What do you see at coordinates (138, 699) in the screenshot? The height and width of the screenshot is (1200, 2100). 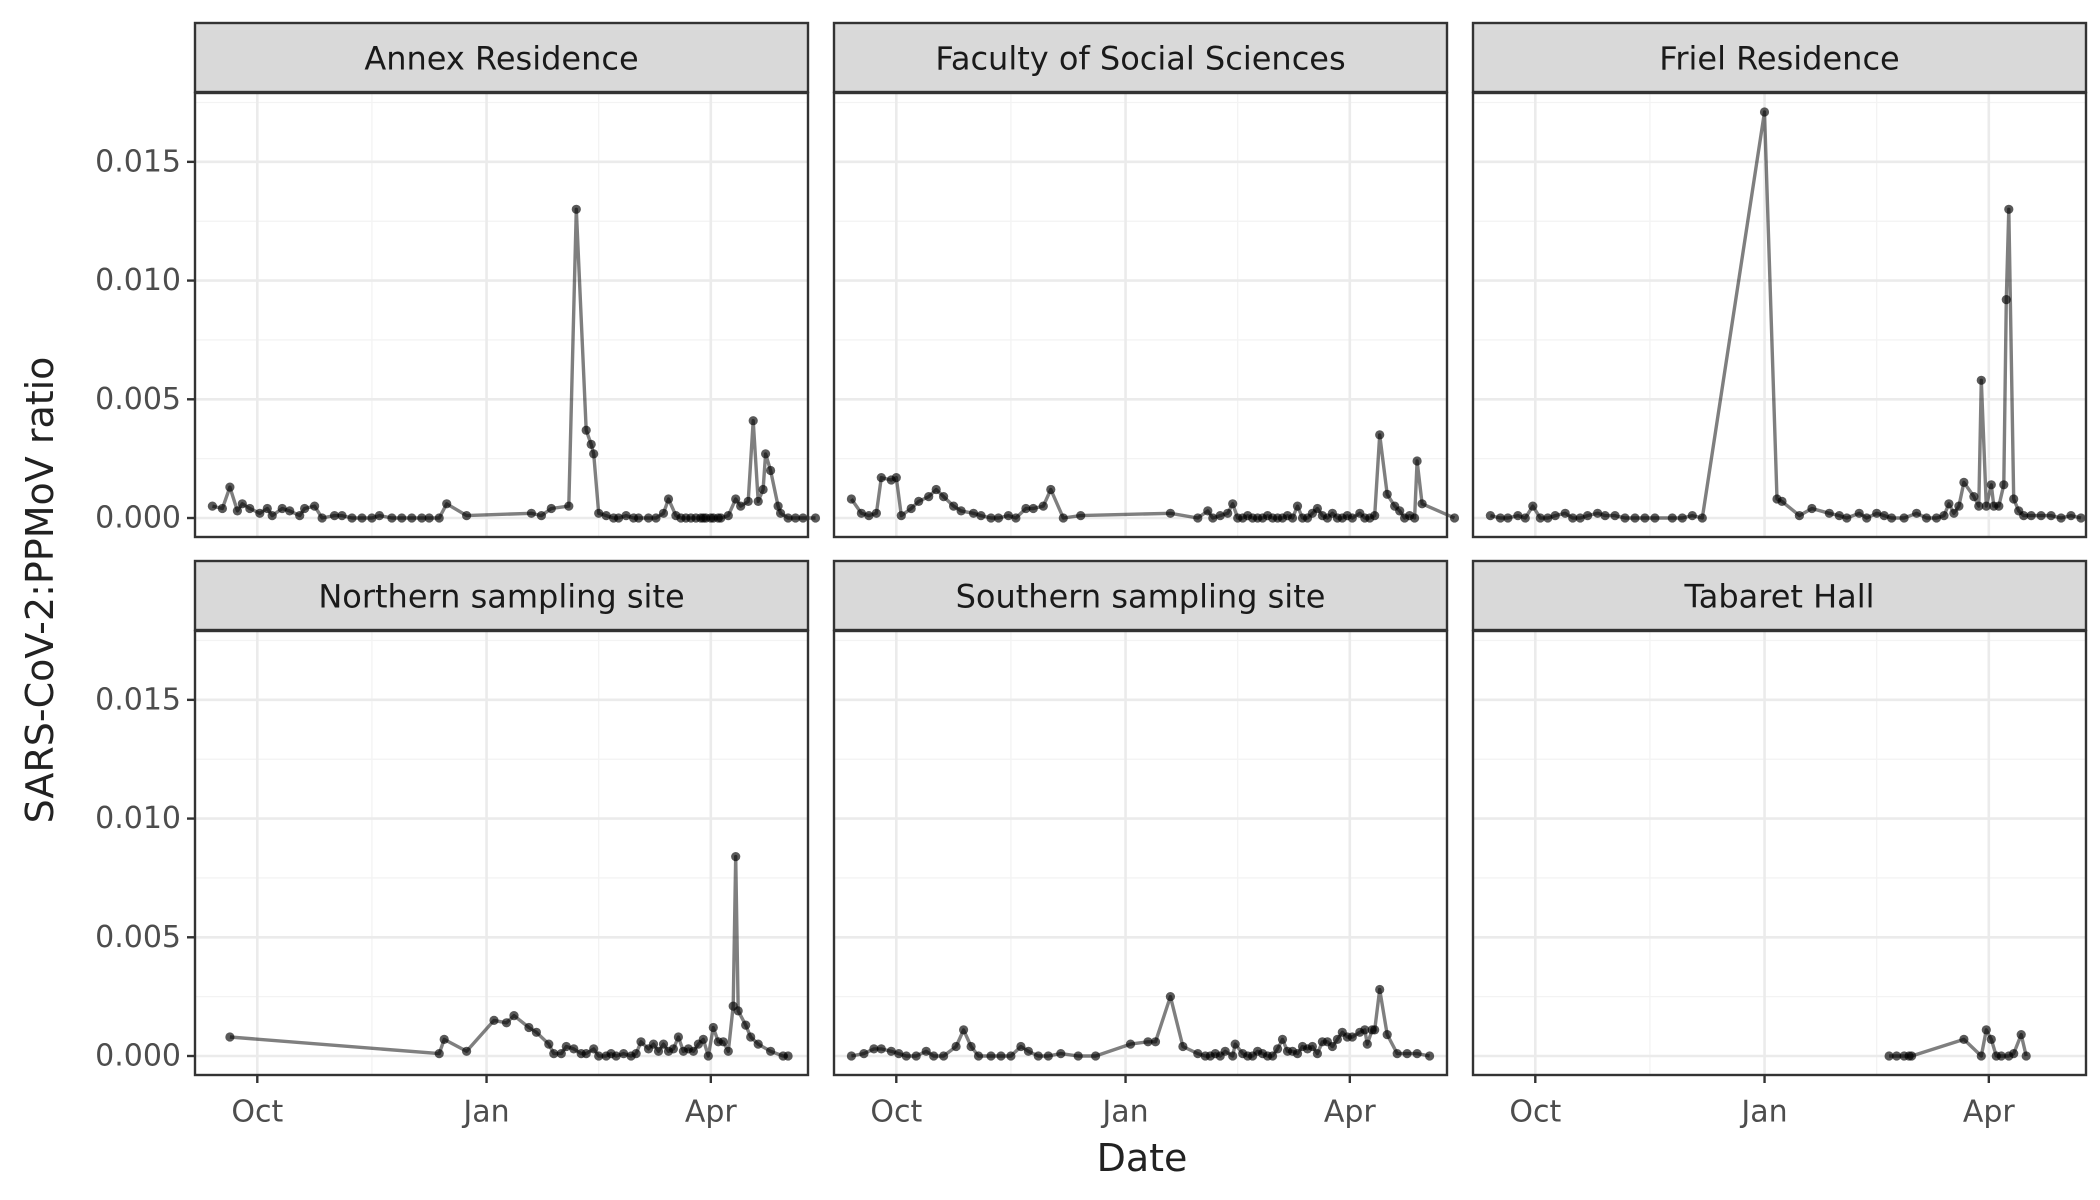 I see `y-tick-label: 0.015` at bounding box center [138, 699].